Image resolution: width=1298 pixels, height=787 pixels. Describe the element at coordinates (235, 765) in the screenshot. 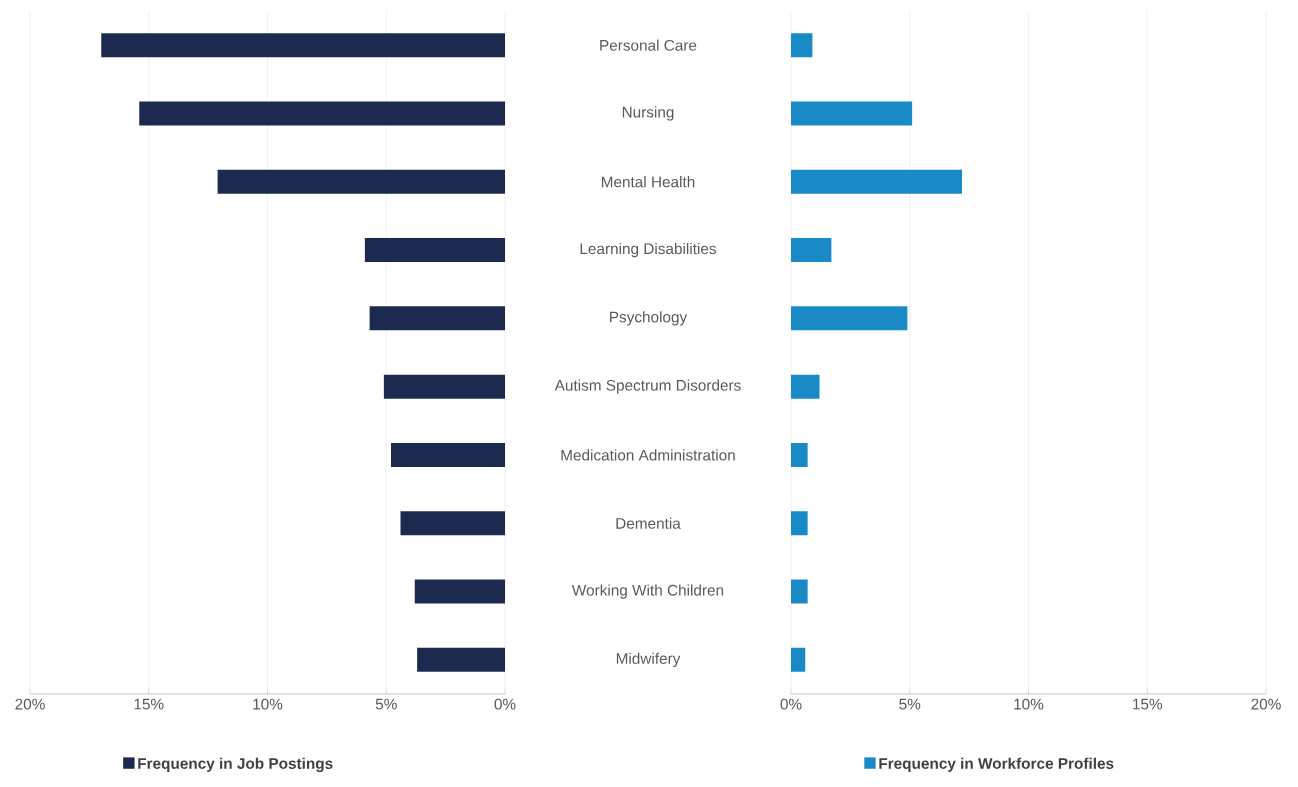

I see `legend-label: Frequency in Job Postings` at that location.